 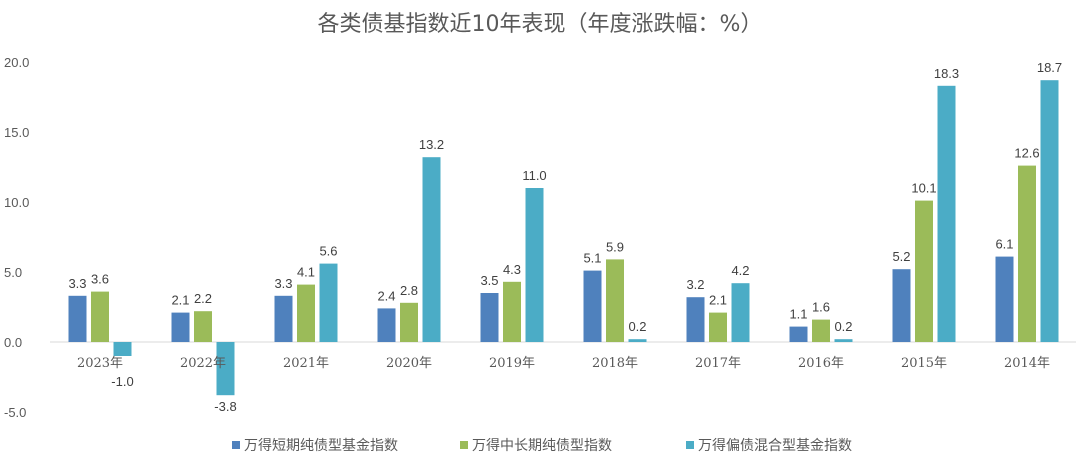 What do you see at coordinates (1049, 67) in the screenshot?
I see `data-label: 18.7` at bounding box center [1049, 67].